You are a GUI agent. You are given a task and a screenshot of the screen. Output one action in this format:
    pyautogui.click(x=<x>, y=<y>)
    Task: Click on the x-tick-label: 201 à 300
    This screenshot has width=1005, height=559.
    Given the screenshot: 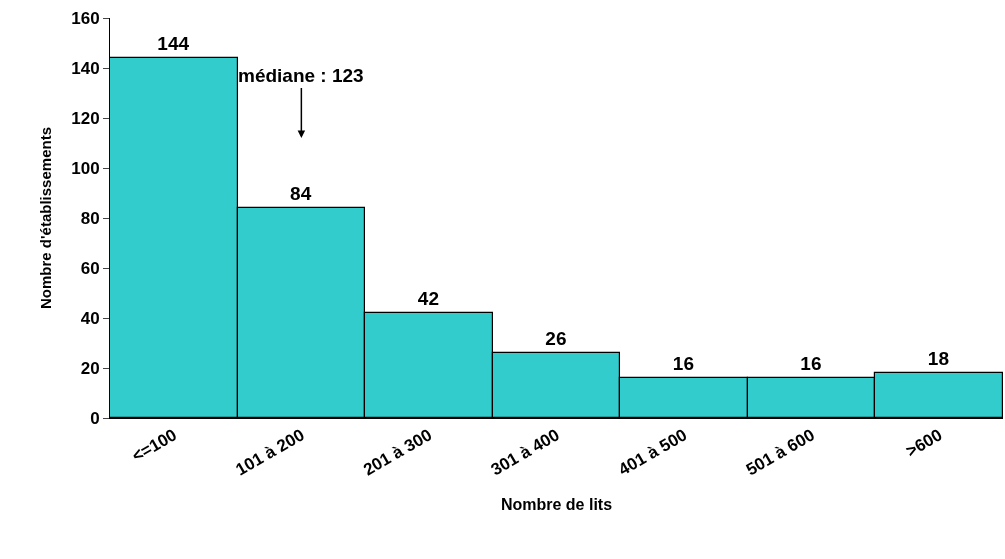 What is the action you would take?
    pyautogui.click(x=398, y=452)
    